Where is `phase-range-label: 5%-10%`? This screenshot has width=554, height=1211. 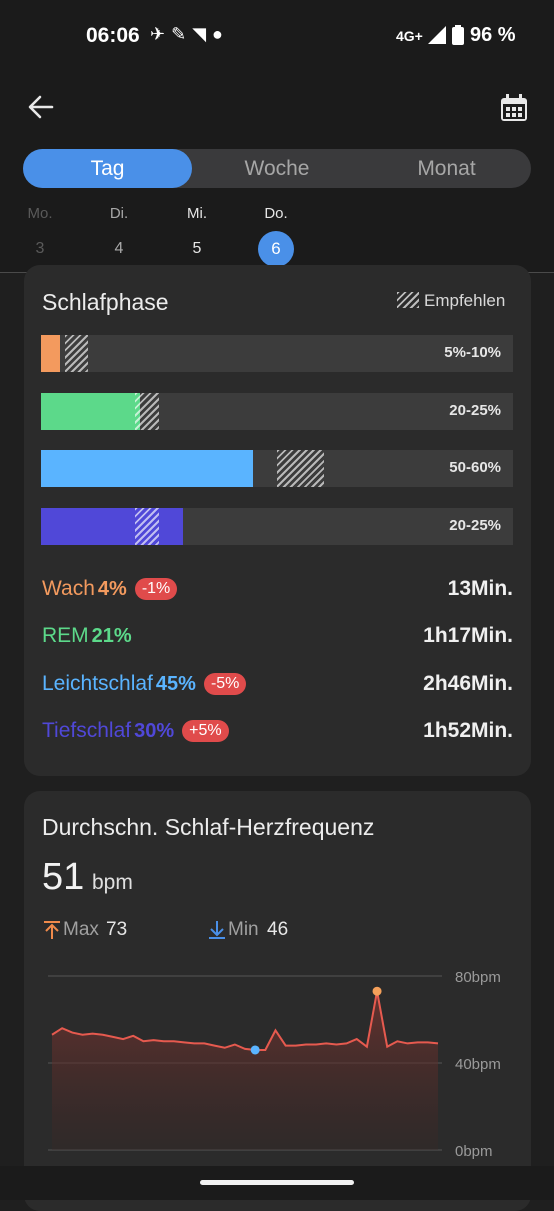
phase-range-label: 5%-10% is located at coordinates (472, 352).